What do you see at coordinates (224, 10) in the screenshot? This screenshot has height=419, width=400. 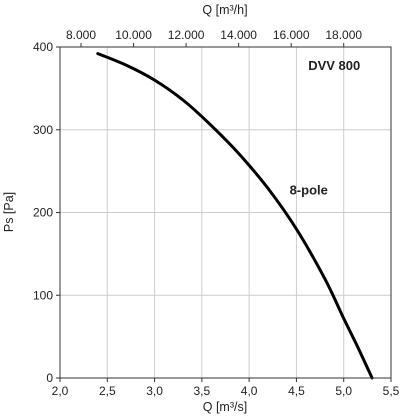 I see `x2-axis-label: Q [m³/h]` at bounding box center [224, 10].